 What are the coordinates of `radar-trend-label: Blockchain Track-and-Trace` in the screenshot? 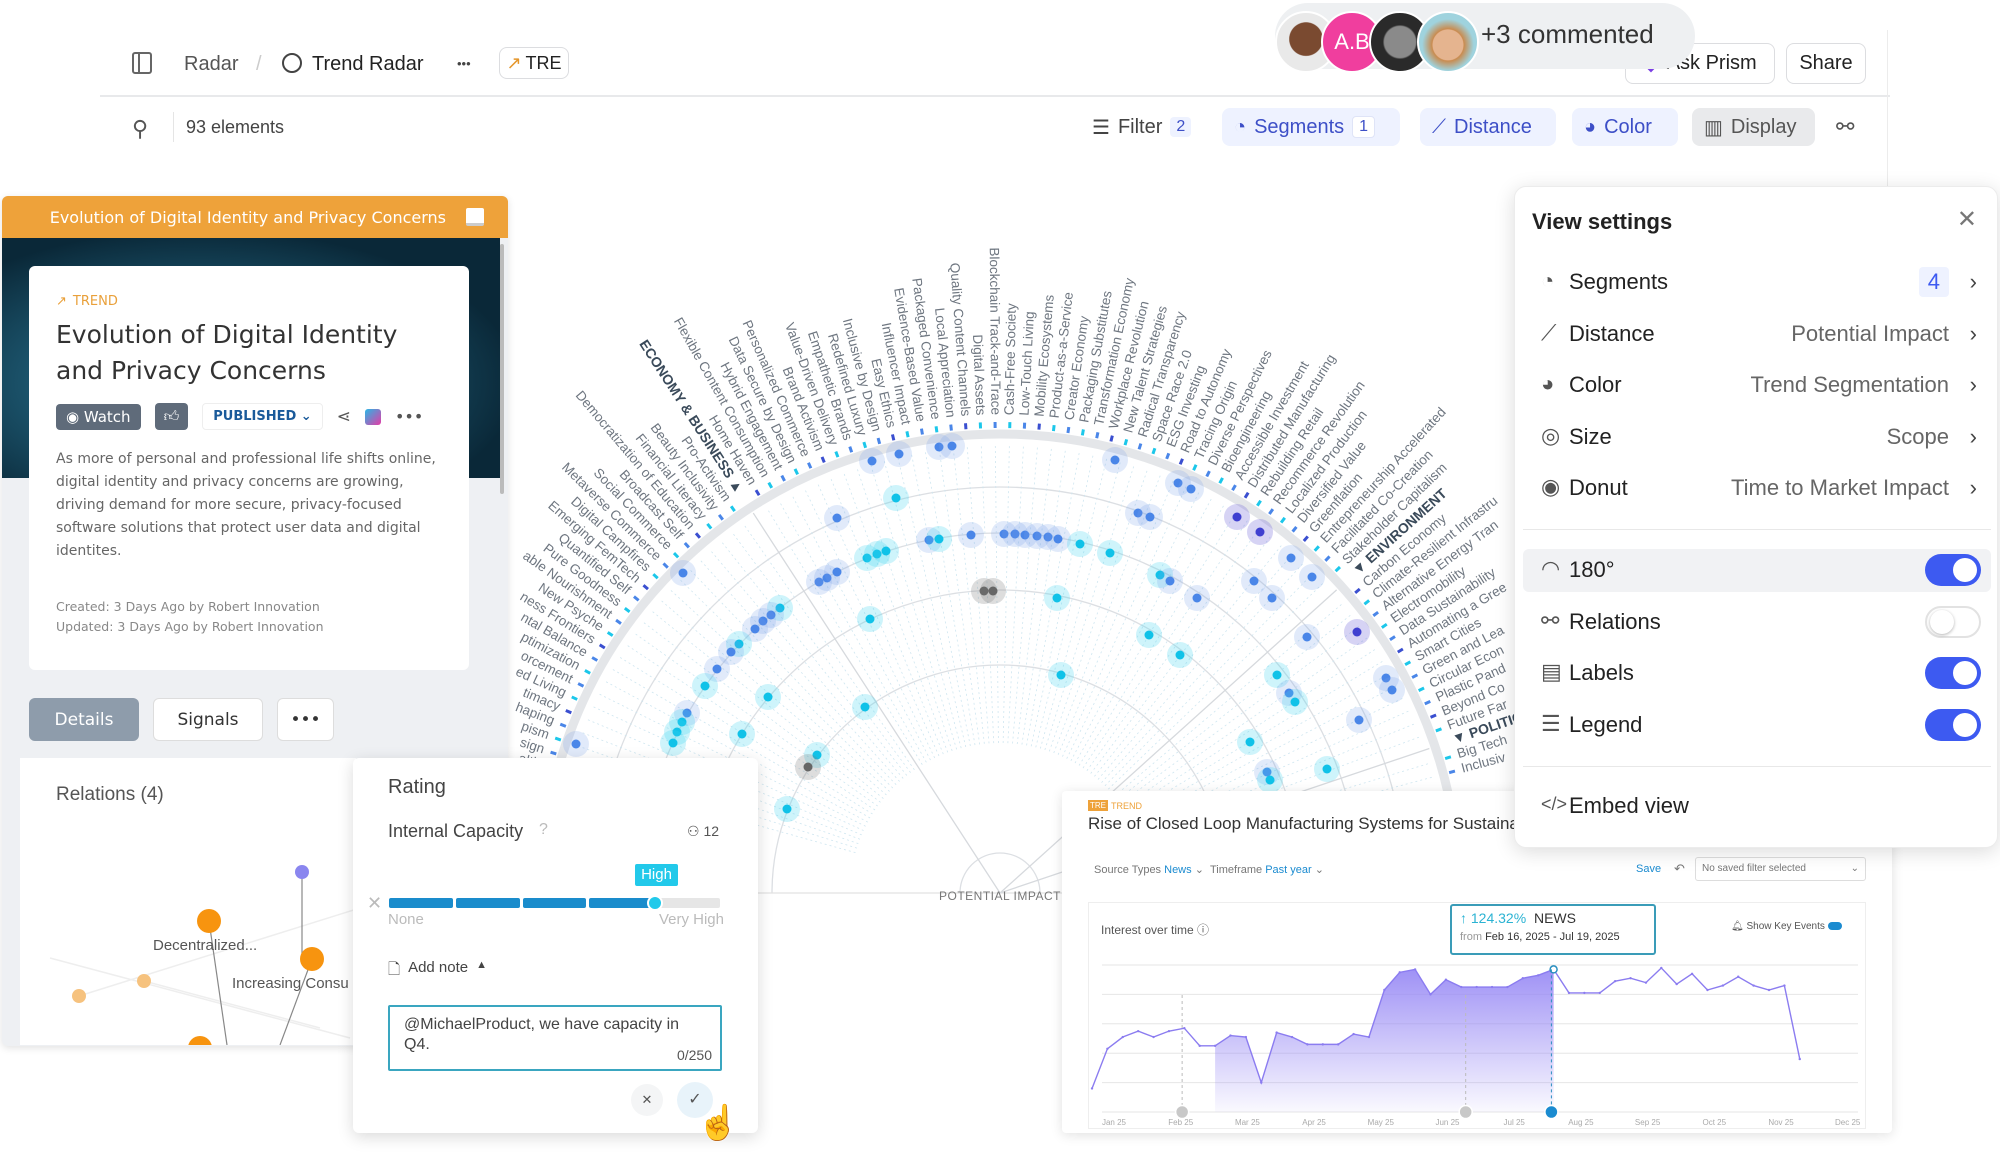 It's located at (995, 331).